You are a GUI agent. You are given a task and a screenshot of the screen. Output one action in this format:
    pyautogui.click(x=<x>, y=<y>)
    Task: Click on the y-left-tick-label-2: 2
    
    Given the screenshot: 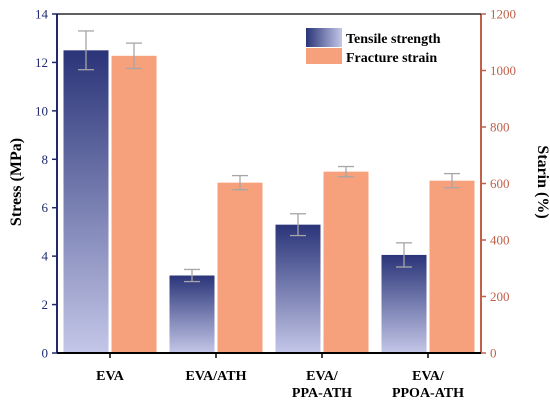 What is the action you would take?
    pyautogui.click(x=45, y=304)
    